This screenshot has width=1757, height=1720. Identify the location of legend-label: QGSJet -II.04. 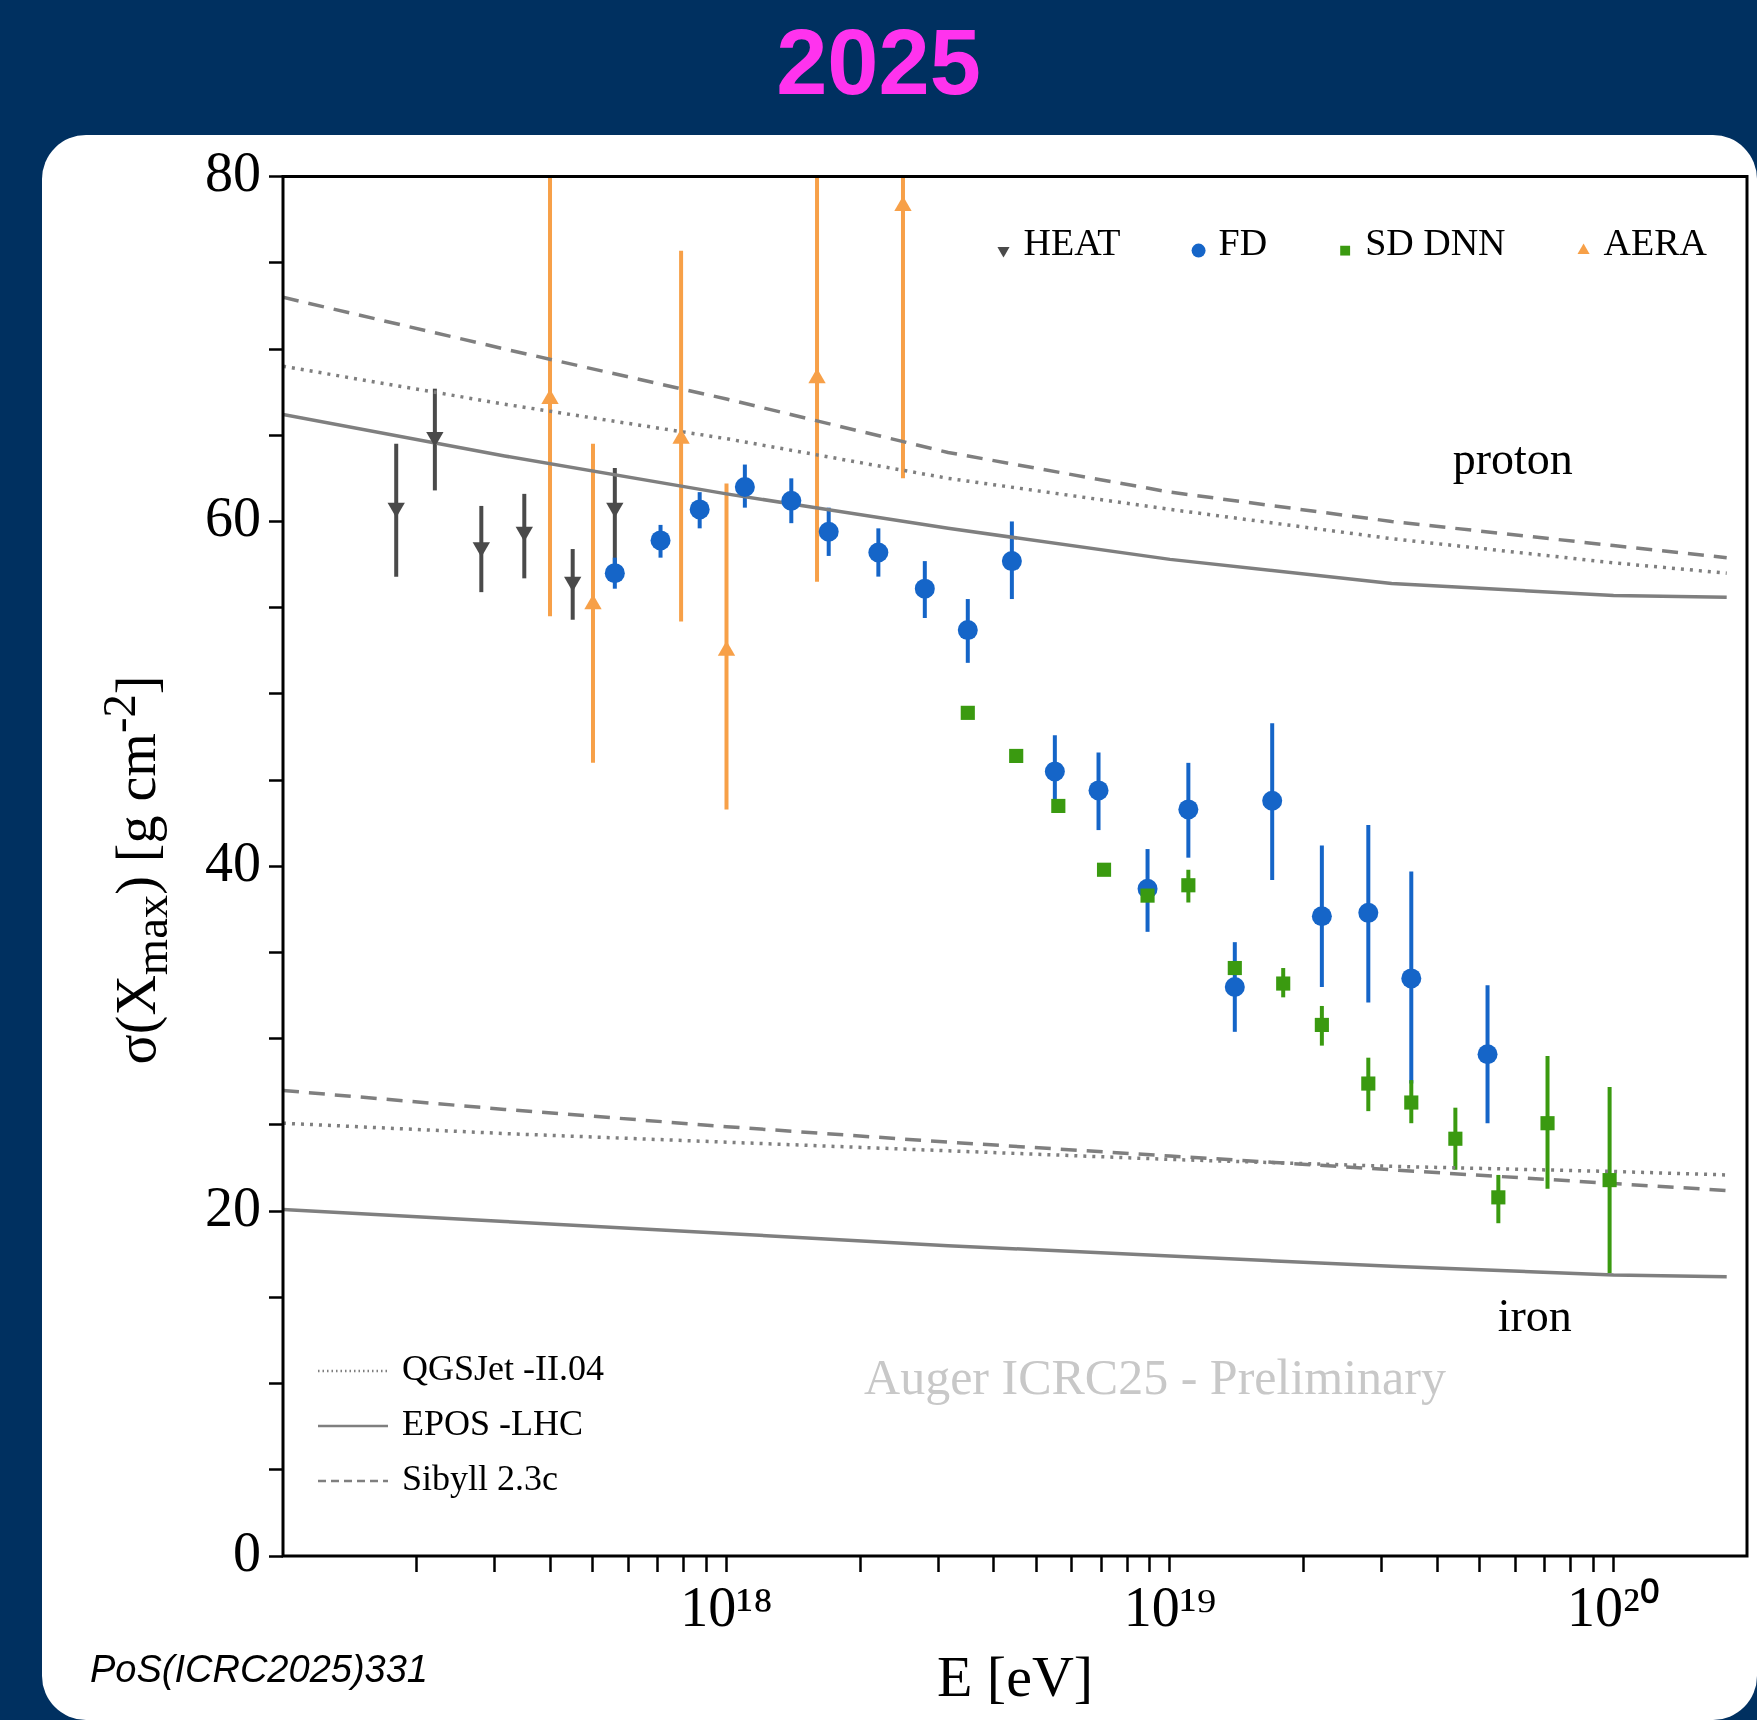
(503, 1368).